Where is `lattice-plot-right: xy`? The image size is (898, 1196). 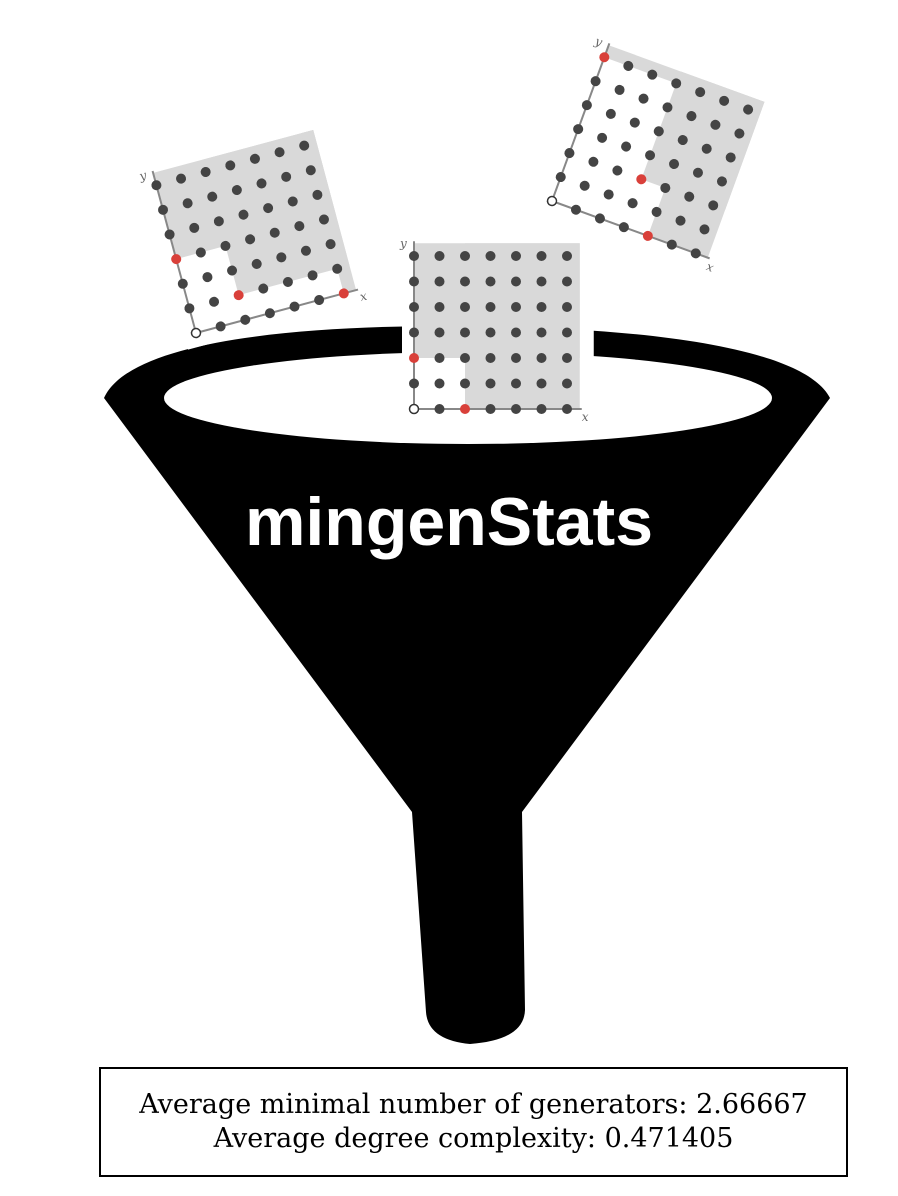
lattice-plot-right: xy is located at coordinates (659, 151).